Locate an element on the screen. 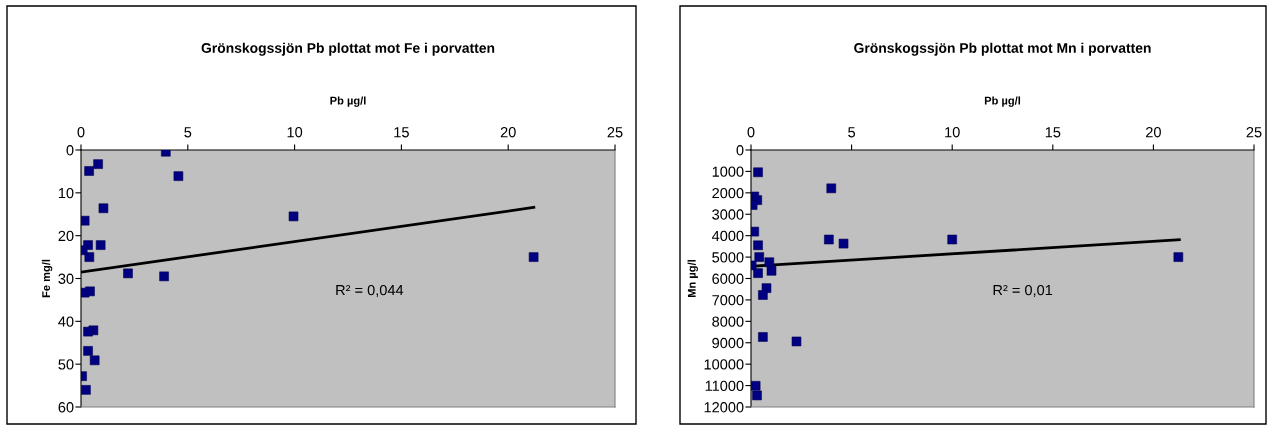 Image resolution: width=1269 pixels, height=428 pixels. y-tick-label: 50 is located at coordinates (66, 364).